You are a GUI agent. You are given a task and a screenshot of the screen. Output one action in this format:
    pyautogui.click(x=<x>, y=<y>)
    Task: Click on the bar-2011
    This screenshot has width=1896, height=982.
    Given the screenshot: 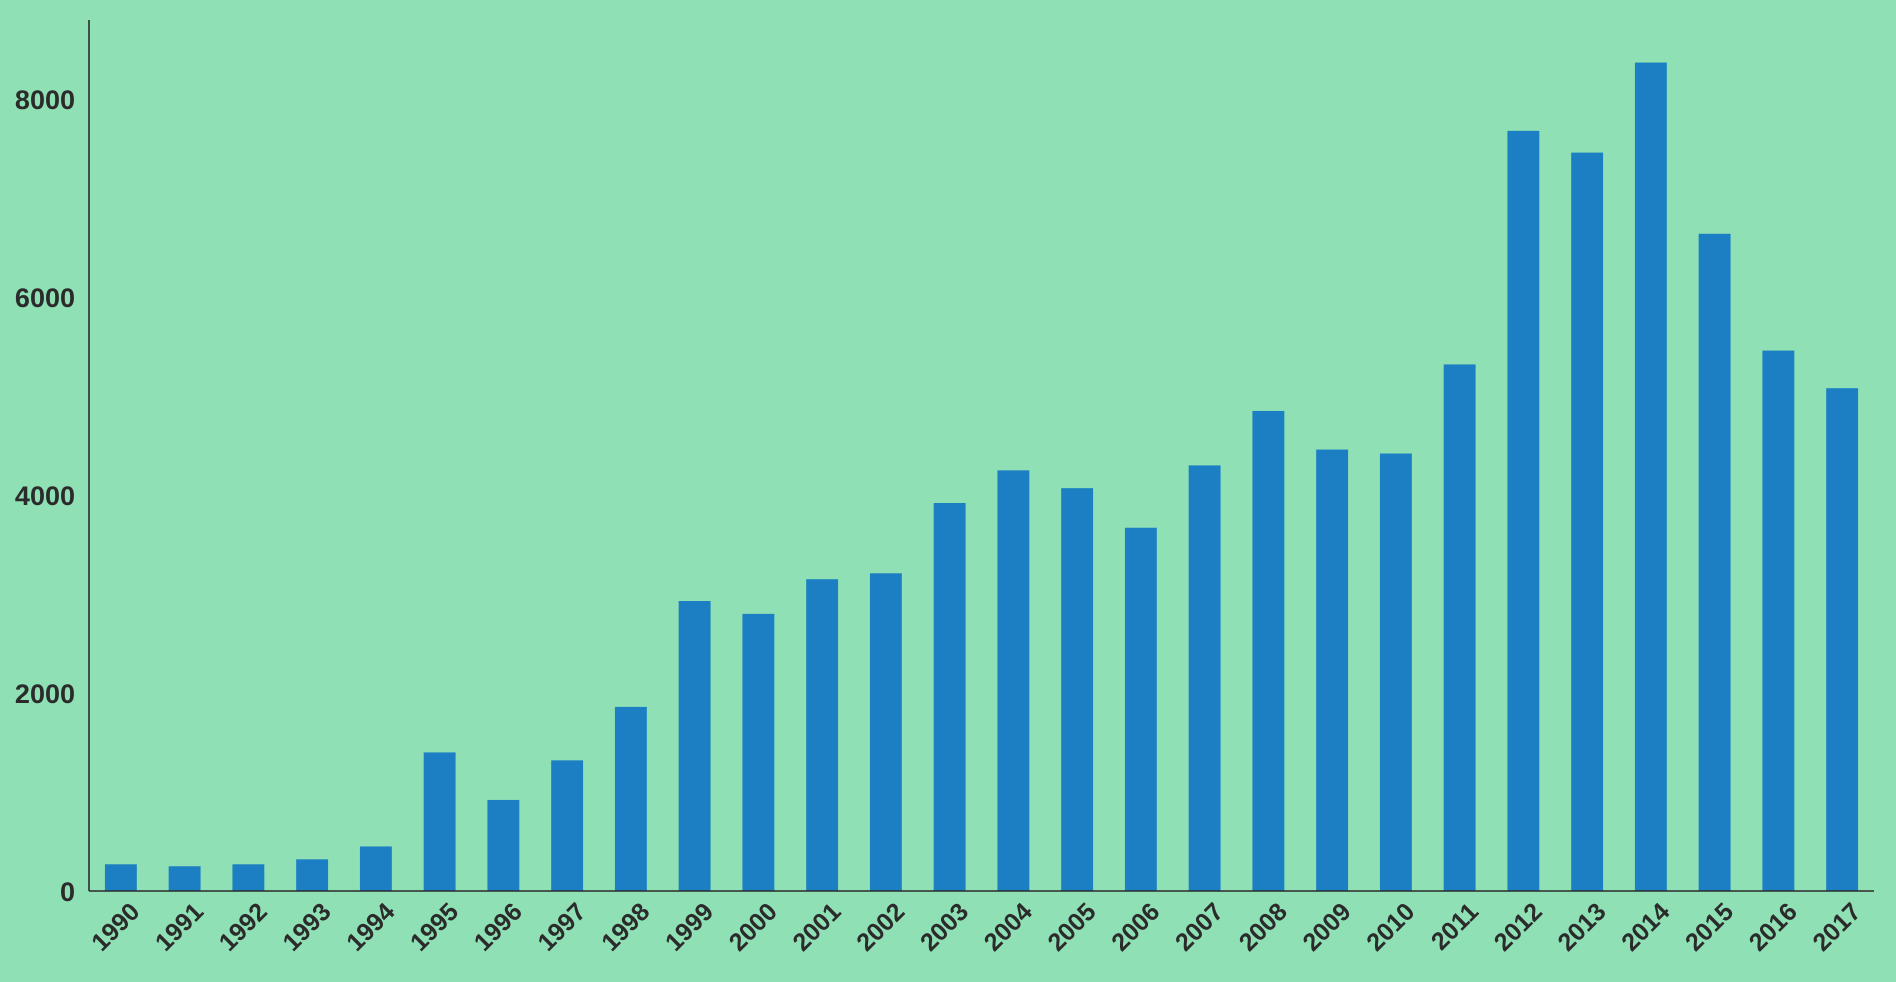 What is the action you would take?
    pyautogui.click(x=1459, y=627)
    